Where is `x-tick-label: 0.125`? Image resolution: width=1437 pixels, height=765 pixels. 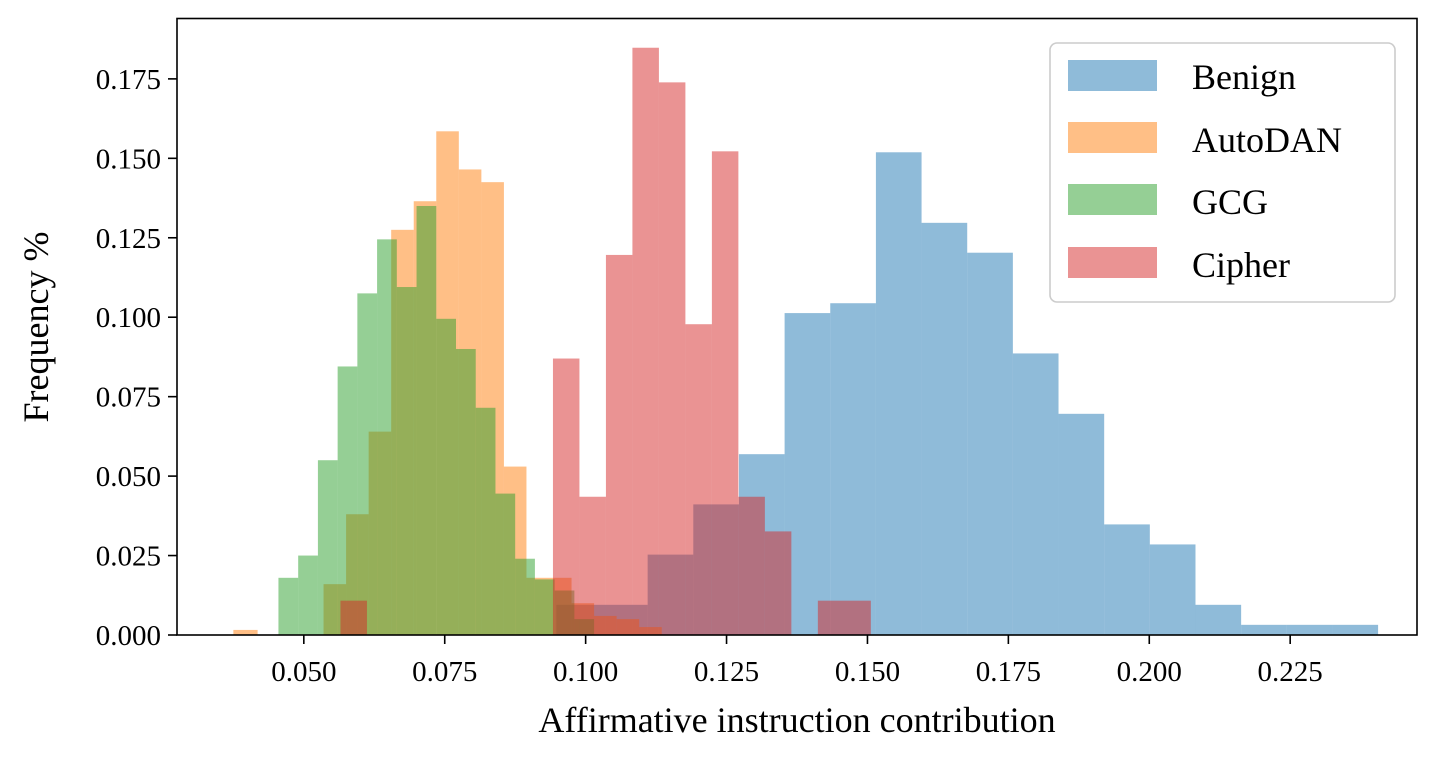 x-tick-label: 0.125 is located at coordinates (726, 672).